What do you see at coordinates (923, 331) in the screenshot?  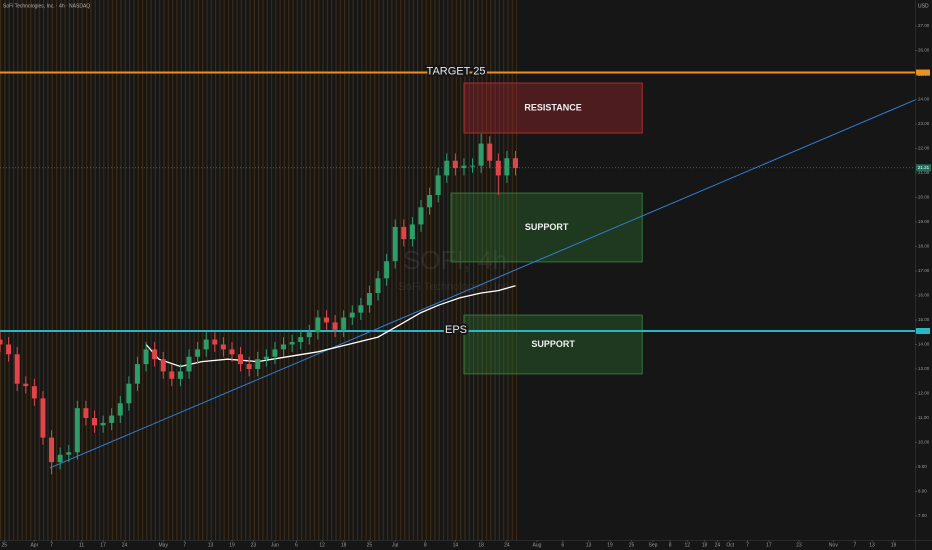 I see `price-tag` at bounding box center [923, 331].